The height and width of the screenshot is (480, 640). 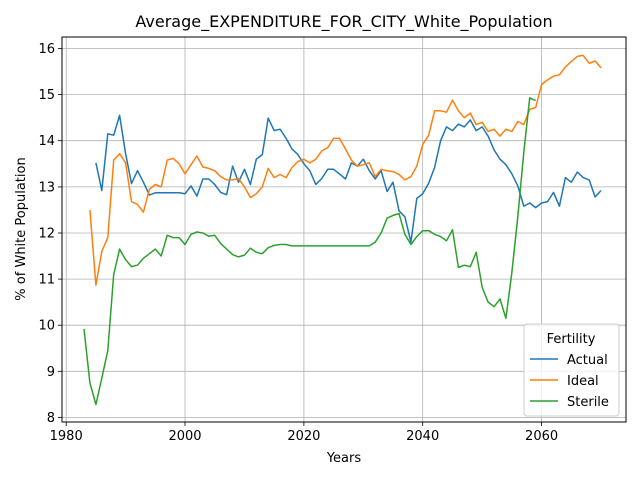 I want to click on y-axis: 8 9 10 11 12 13 14 15 16, so click(x=50, y=234).